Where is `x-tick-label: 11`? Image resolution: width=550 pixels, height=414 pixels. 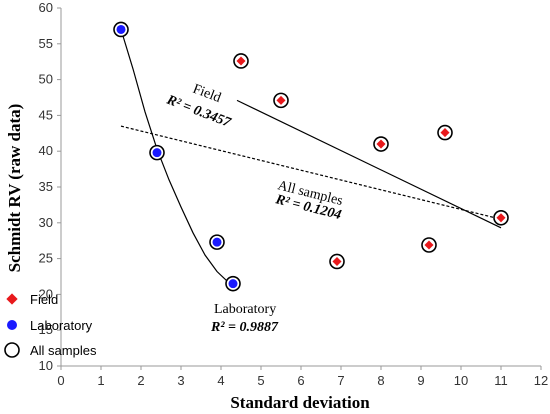 x-tick-label: 11 is located at coordinates (501, 380).